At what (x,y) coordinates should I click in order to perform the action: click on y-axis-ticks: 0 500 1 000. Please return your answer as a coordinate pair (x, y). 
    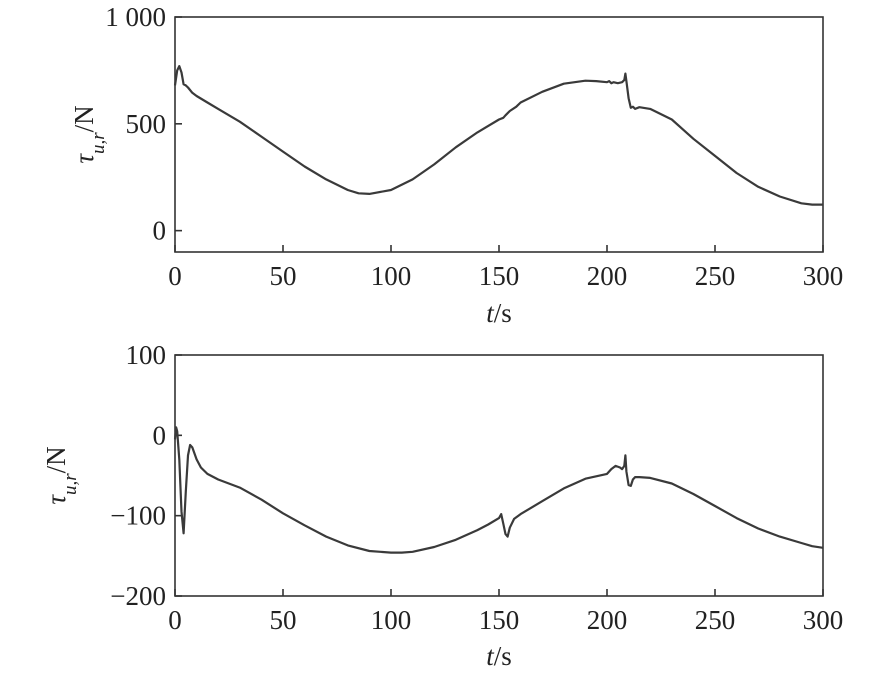
    Looking at the image, I should click on (143, 124).